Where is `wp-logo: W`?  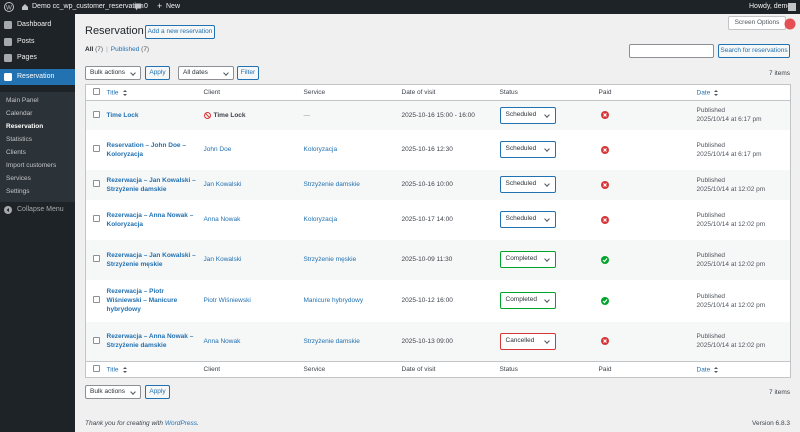
wp-logo: W is located at coordinates (9, 7).